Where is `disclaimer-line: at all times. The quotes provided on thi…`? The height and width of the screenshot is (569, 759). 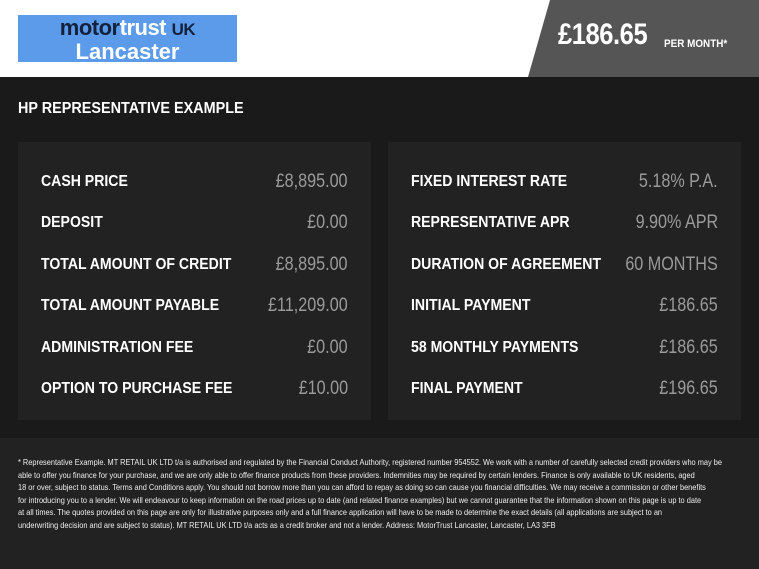
disclaimer-line: at all times. The quotes provided on thi… is located at coordinates (340, 512).